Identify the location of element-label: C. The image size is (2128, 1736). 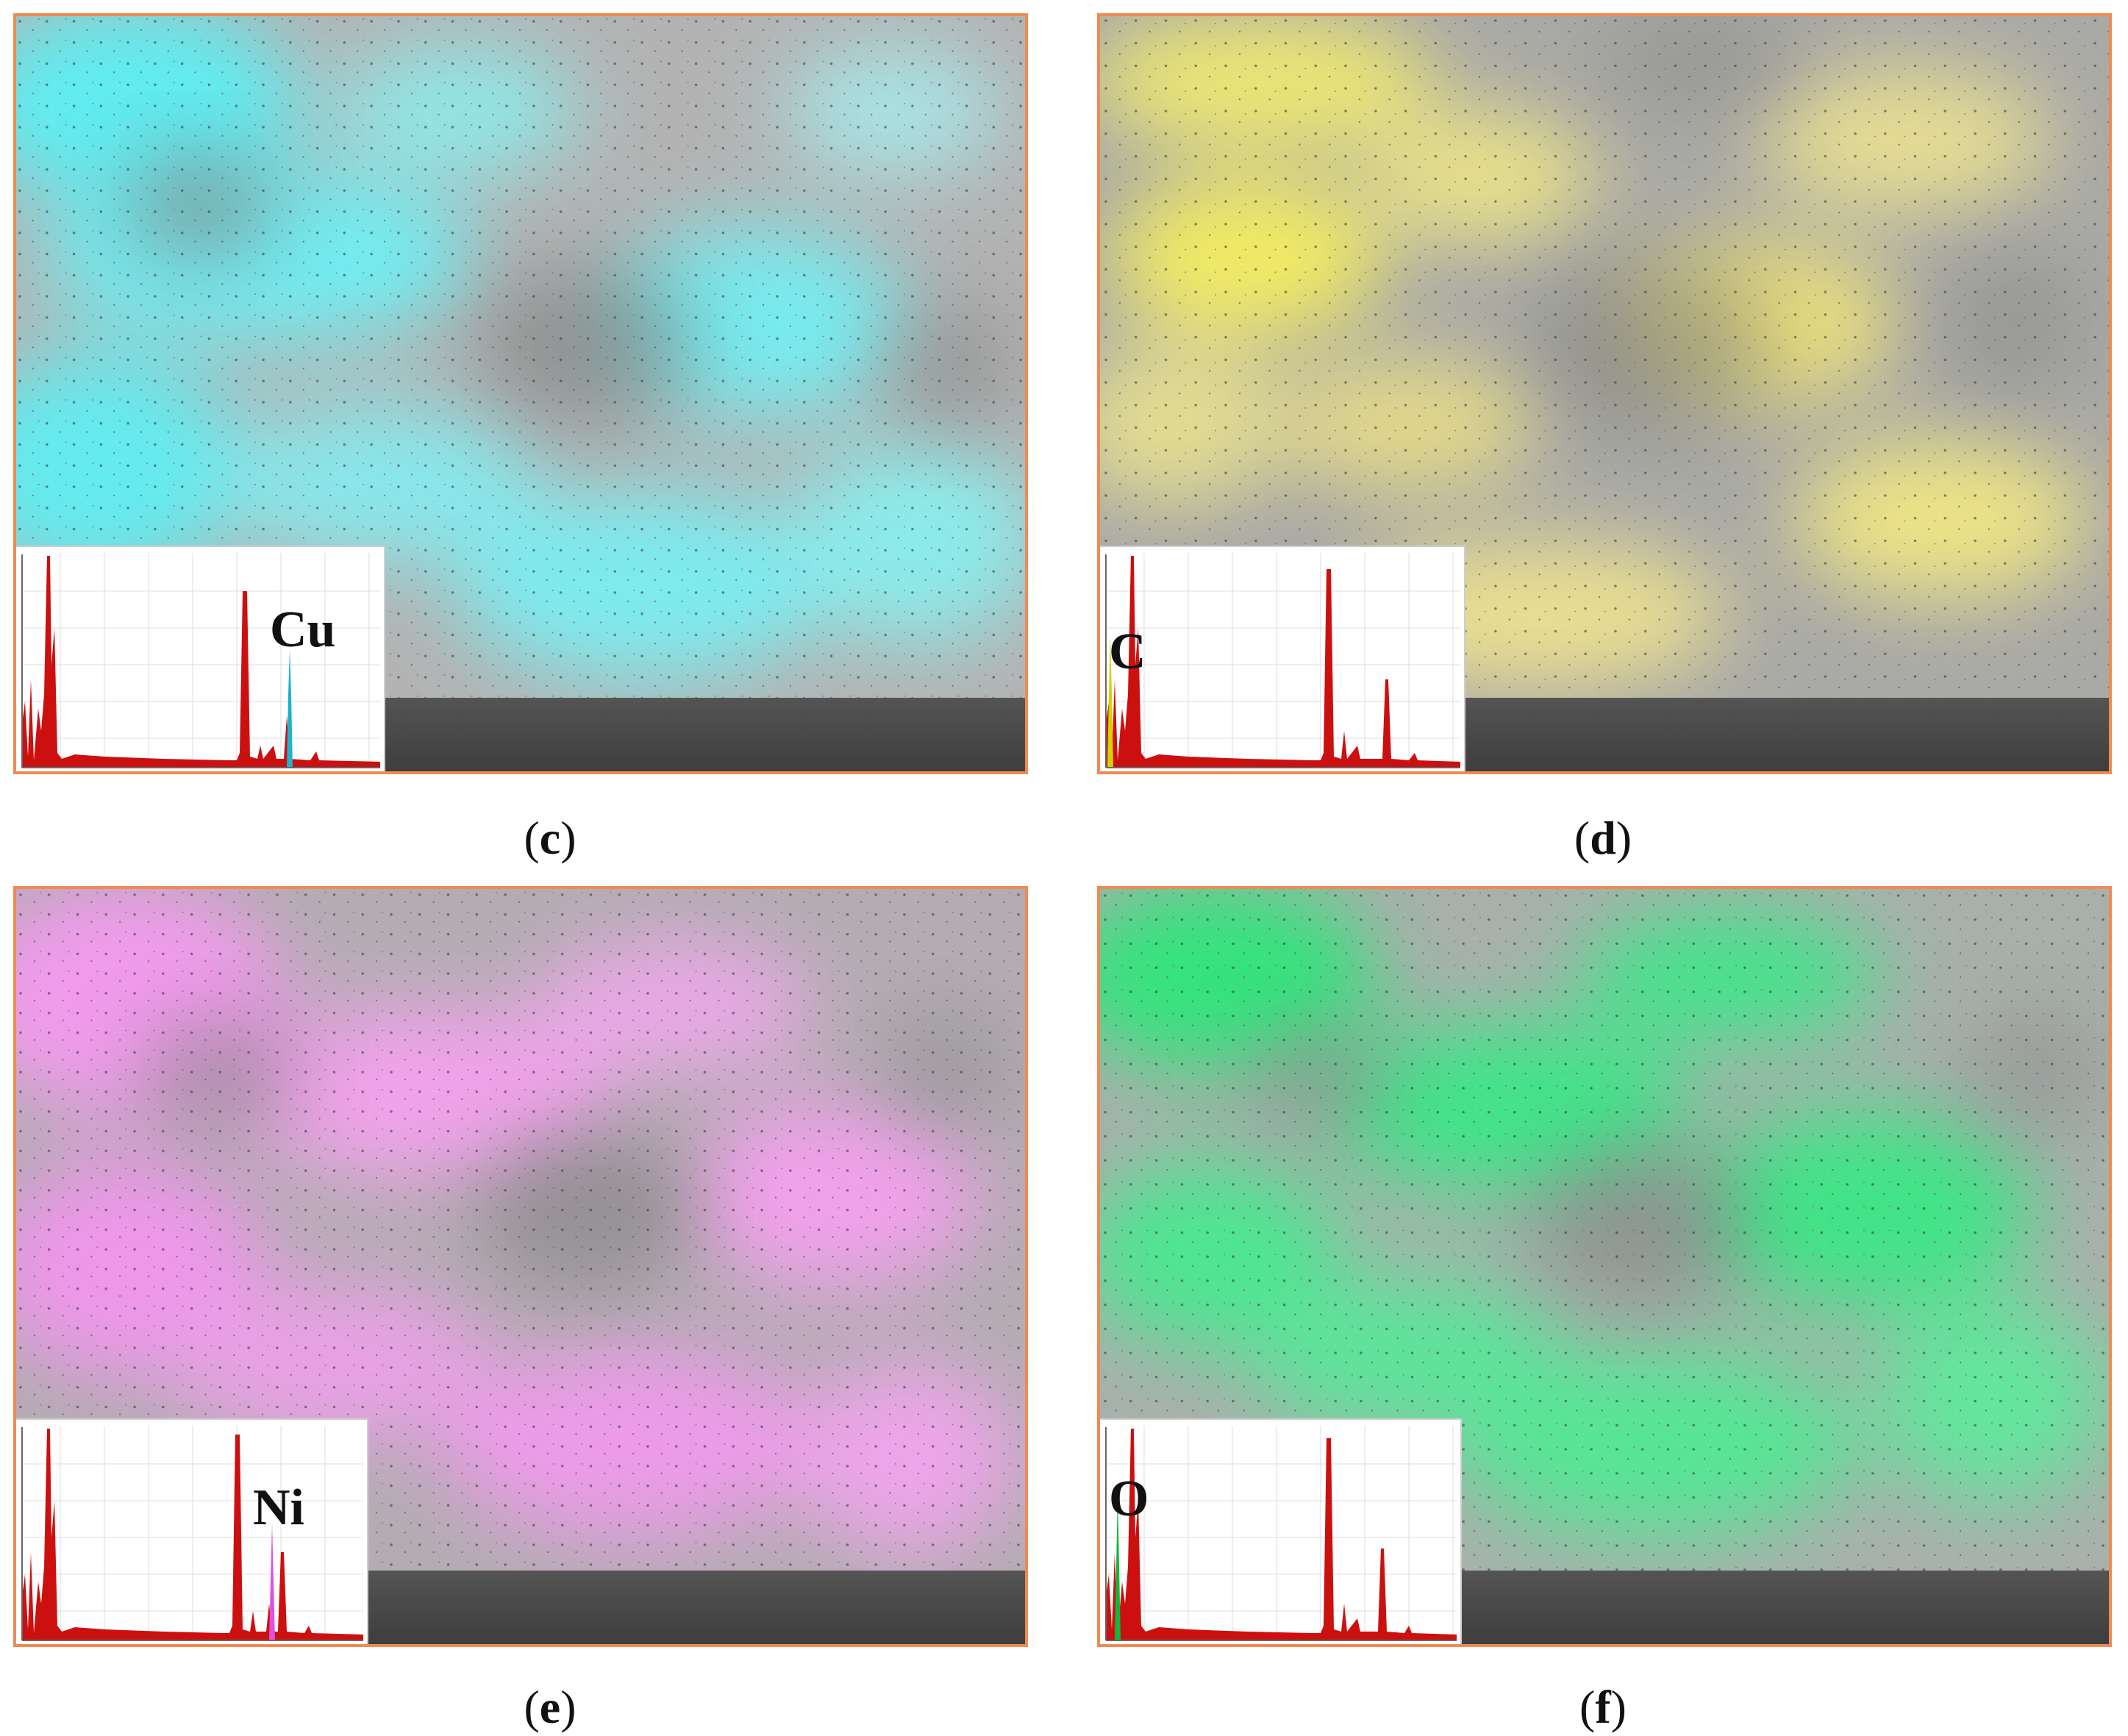
(1127, 652).